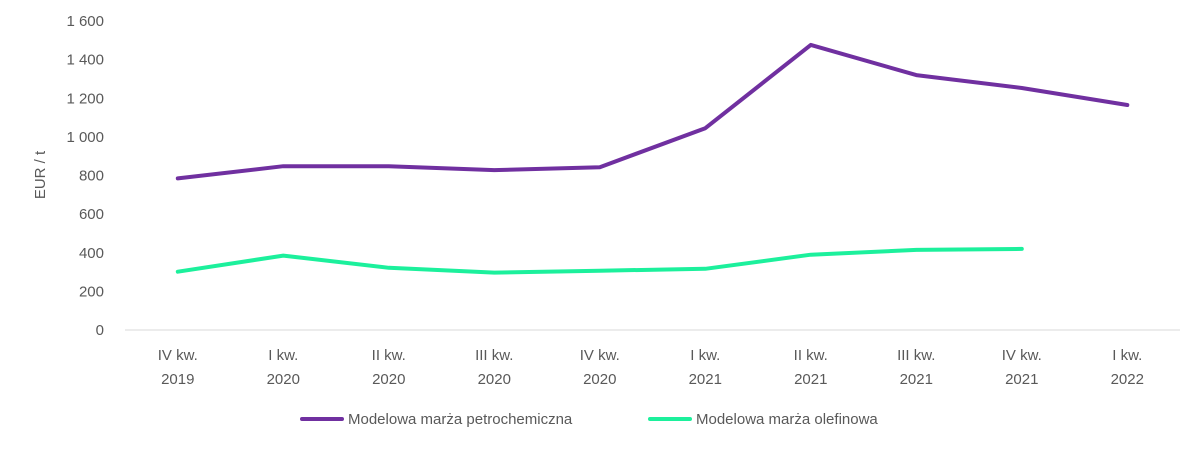 Image resolution: width=1201 pixels, height=449 pixels. Describe the element at coordinates (283, 367) in the screenshot. I see `x-tick-label: I kw. 2020` at that location.